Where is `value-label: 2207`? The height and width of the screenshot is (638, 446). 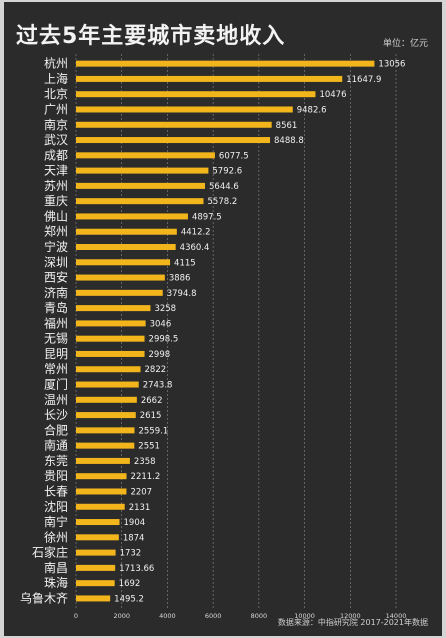
value-label: 2207 is located at coordinates (141, 492).